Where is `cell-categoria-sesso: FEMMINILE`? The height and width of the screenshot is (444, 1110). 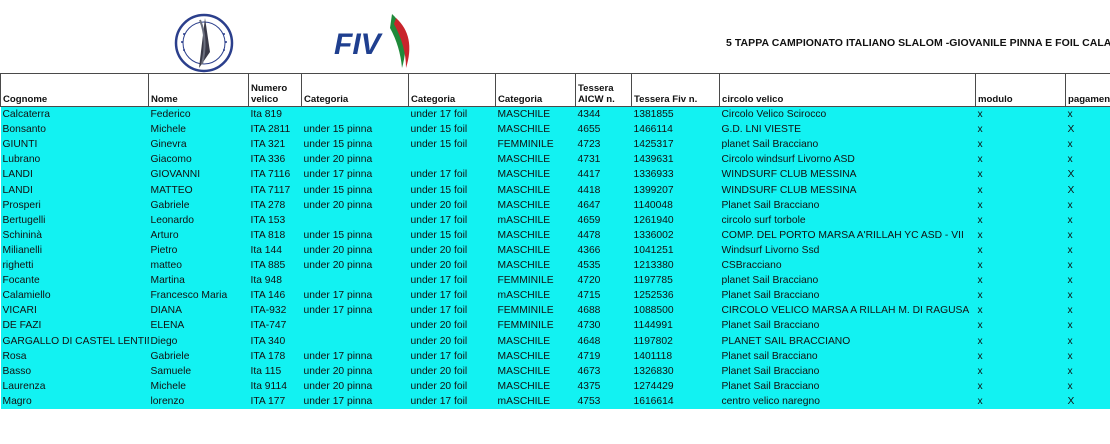 cell-categoria-sesso: FEMMINILE is located at coordinates (535, 326).